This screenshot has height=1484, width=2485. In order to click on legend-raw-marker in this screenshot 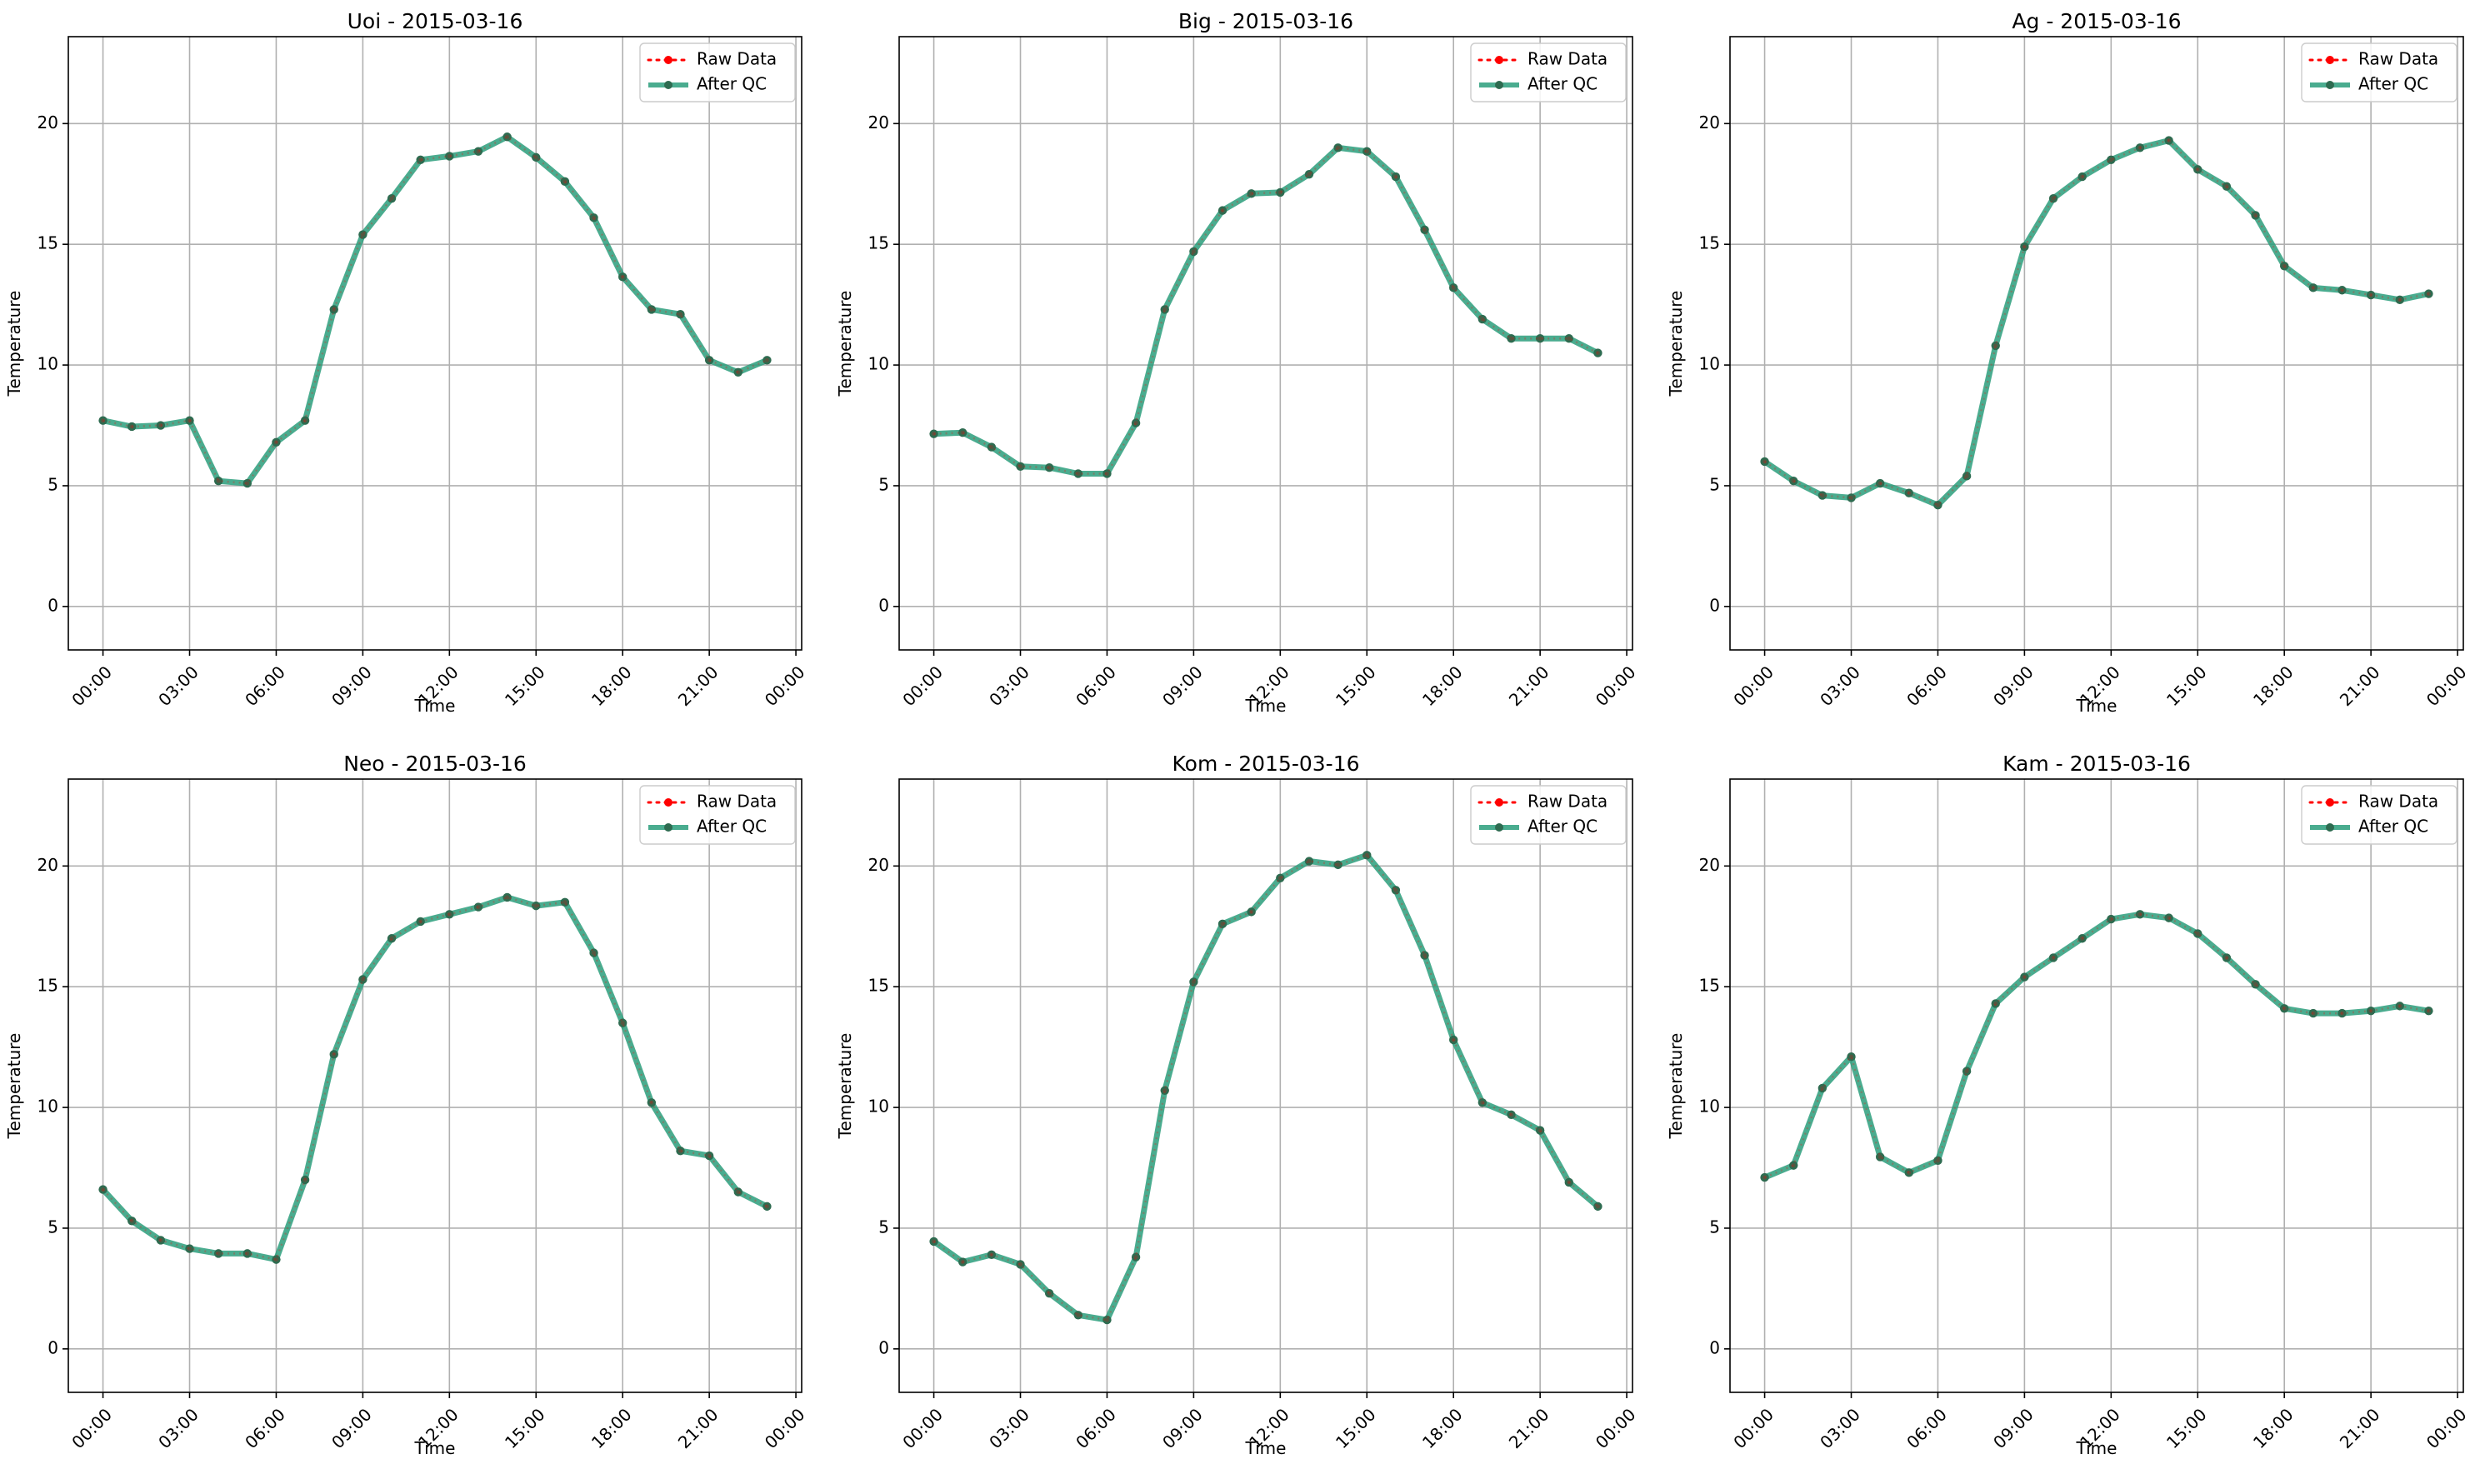, I will do `click(1499, 802)`.